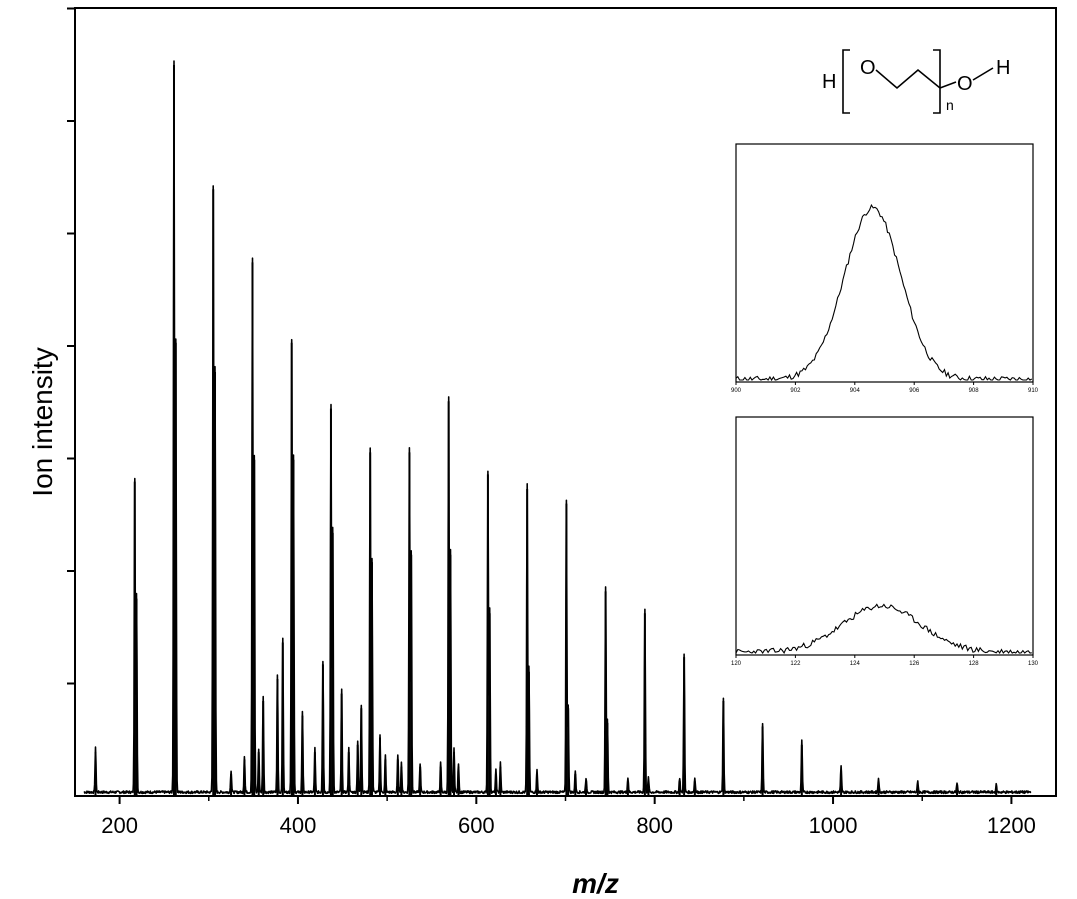 This screenshot has width=1077, height=899. I want to click on structure-left-bracket, so click(846, 81).